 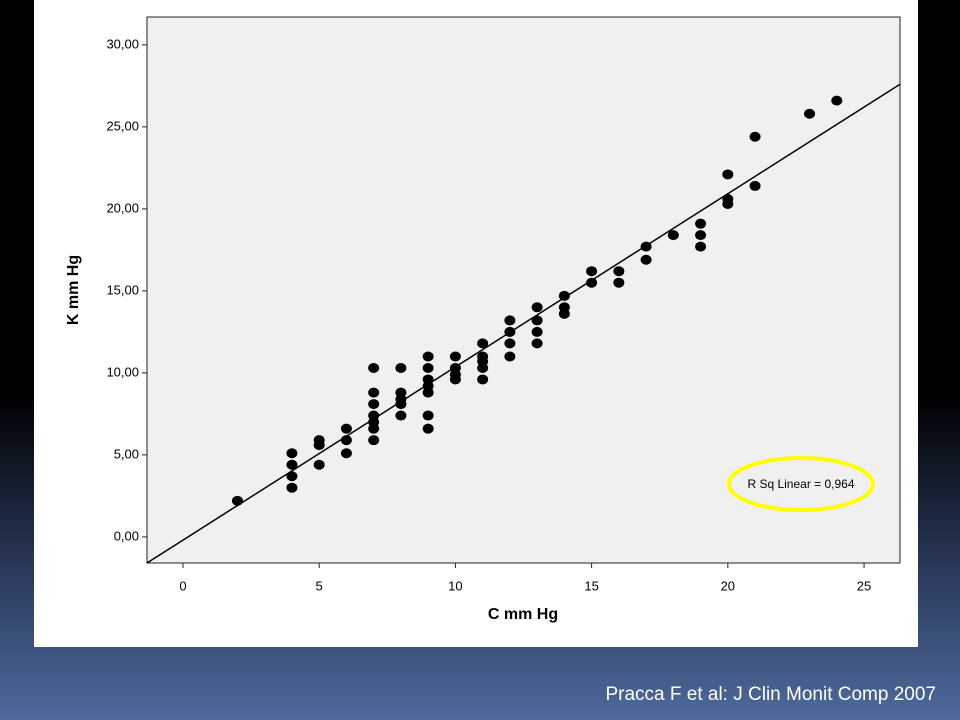 I want to click on x-tick-label: 15, so click(x=591, y=585).